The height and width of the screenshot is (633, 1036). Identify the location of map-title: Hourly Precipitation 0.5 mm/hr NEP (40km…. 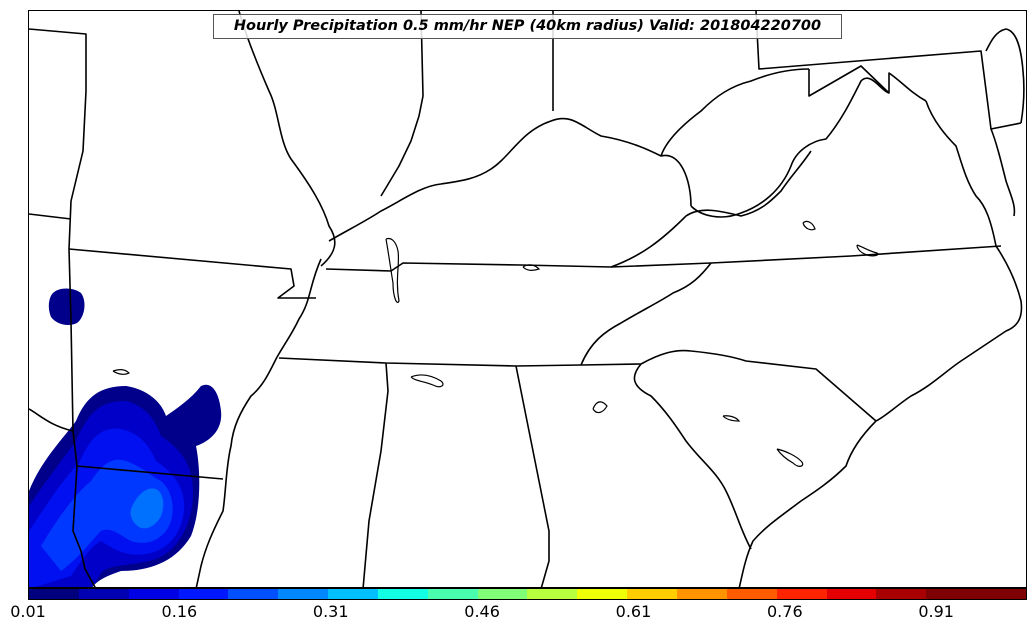
(527, 26).